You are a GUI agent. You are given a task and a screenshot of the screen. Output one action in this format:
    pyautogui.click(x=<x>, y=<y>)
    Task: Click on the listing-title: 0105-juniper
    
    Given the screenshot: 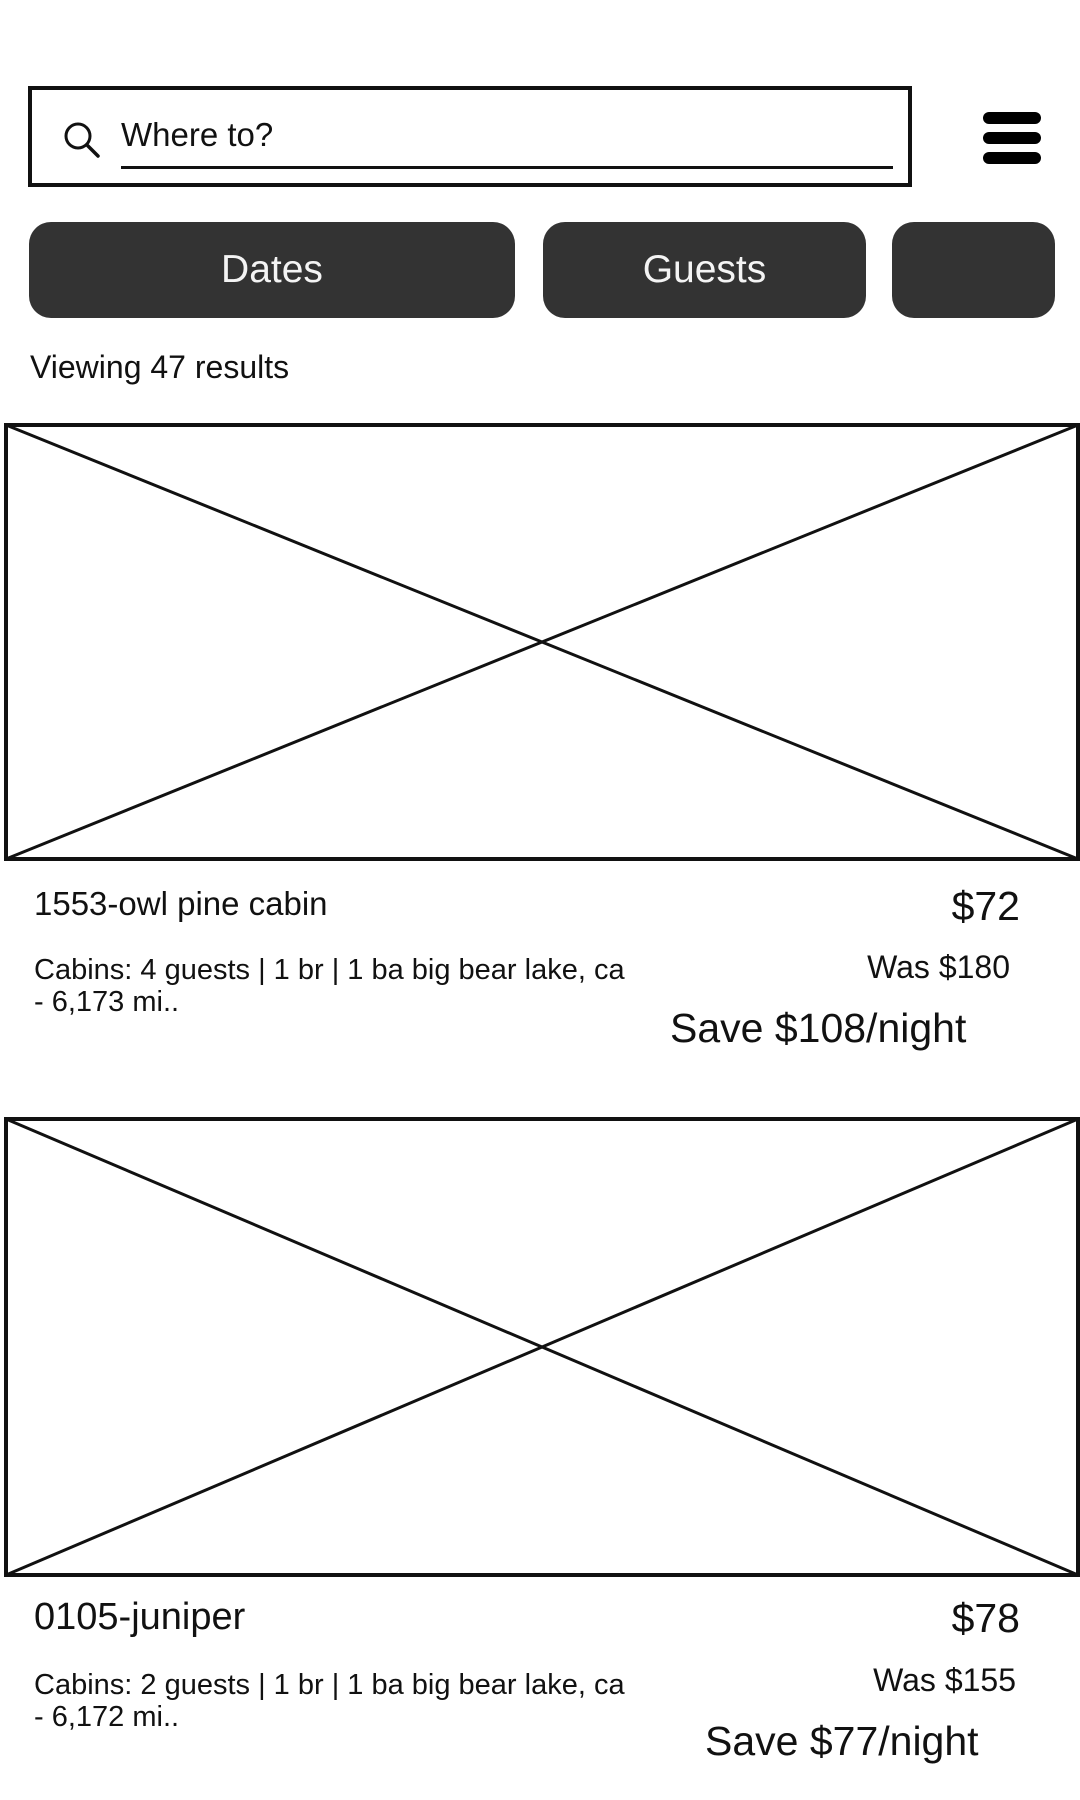 What is the action you would take?
    pyautogui.click(x=140, y=1617)
    